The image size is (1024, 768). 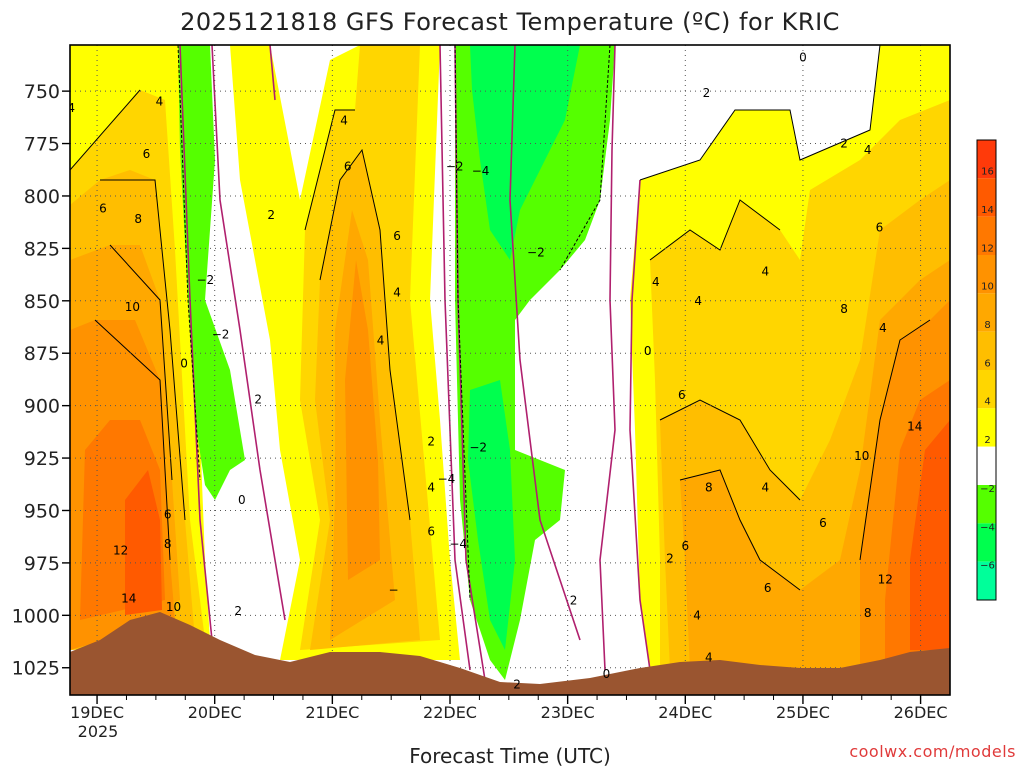 I want to click on x-tick-label: 23DEC, so click(x=568, y=712).